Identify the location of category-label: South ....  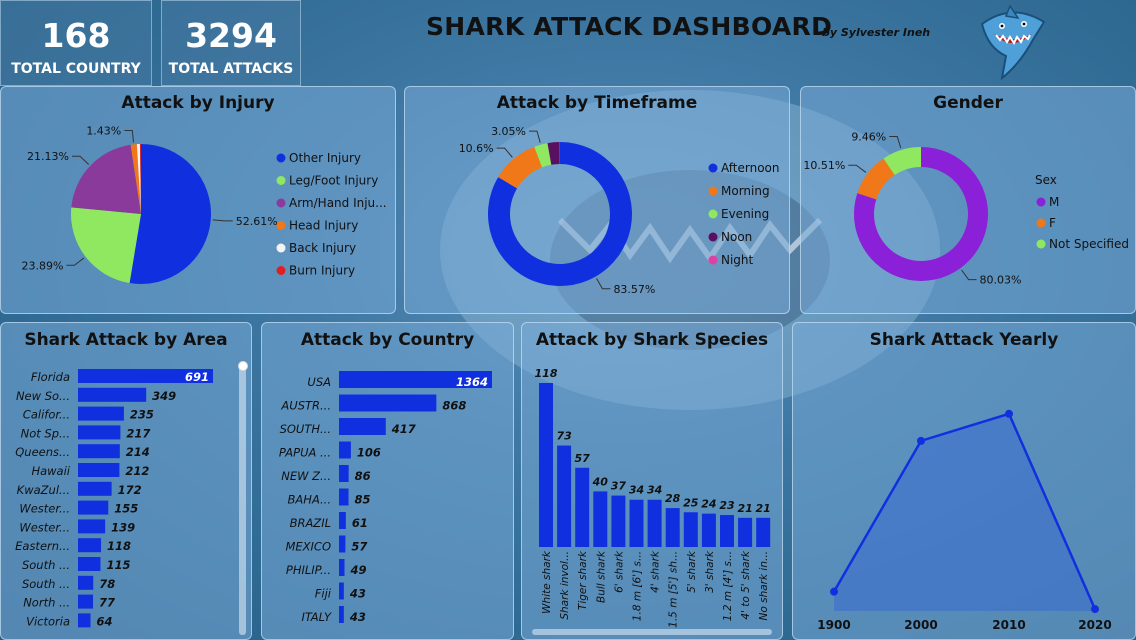
(46, 584).